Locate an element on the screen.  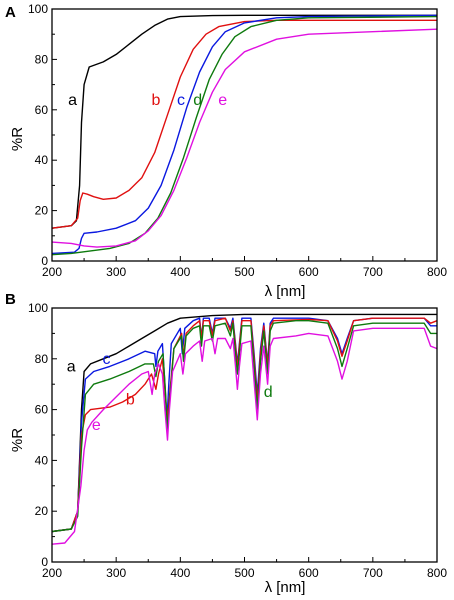
x-tick-label-b-500: 500 is located at coordinates (244, 573).